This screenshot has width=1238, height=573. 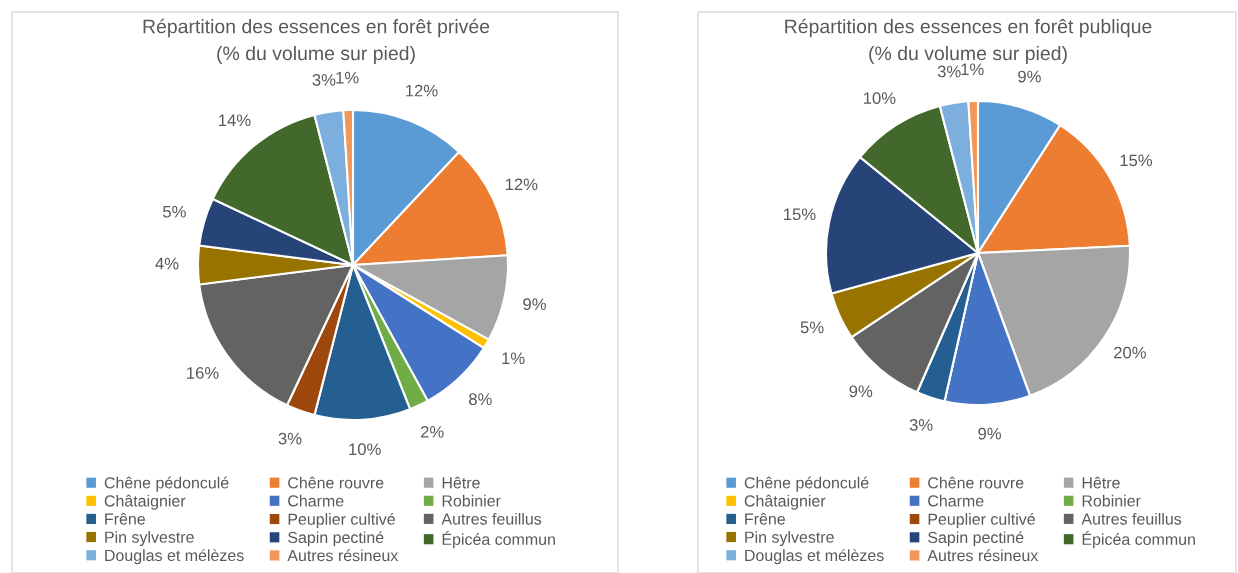 What do you see at coordinates (203, 373) in the screenshot?
I see `data-label: 16%` at bounding box center [203, 373].